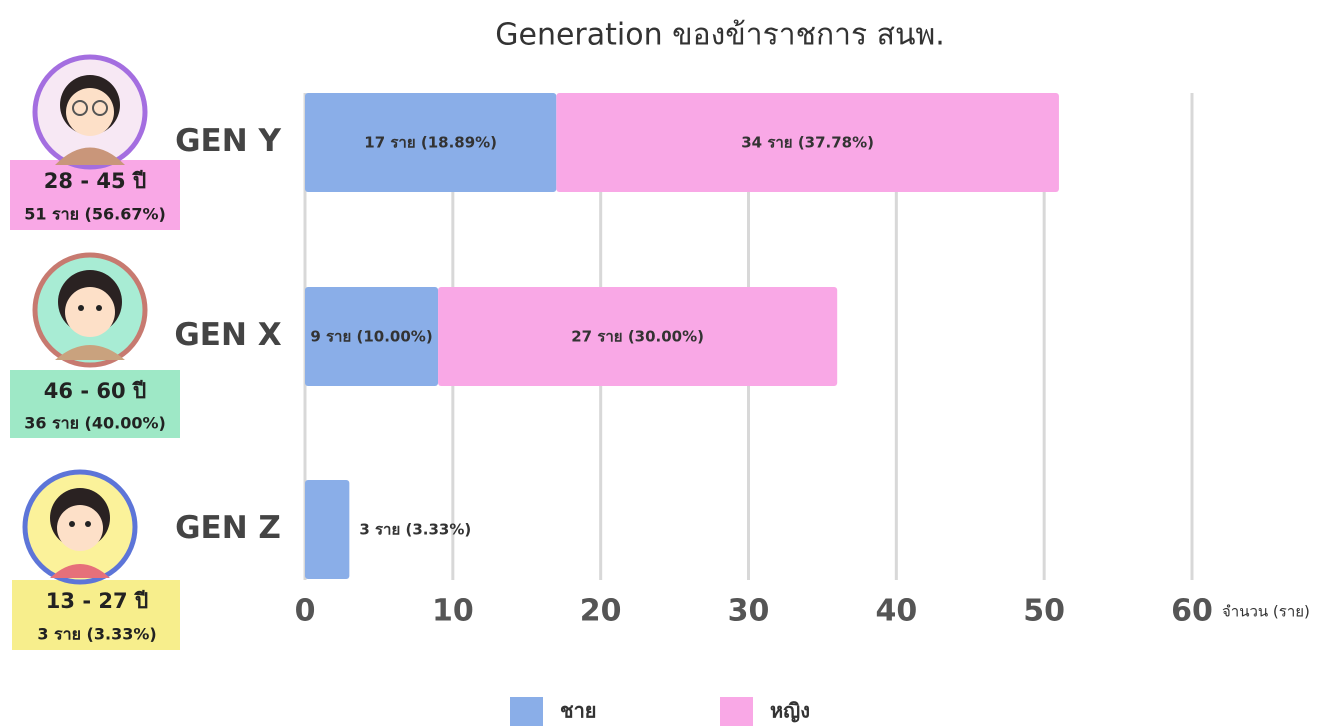 The image size is (1339, 726). I want to click on data-label: 3 ราย (3.33%), so click(415, 530).